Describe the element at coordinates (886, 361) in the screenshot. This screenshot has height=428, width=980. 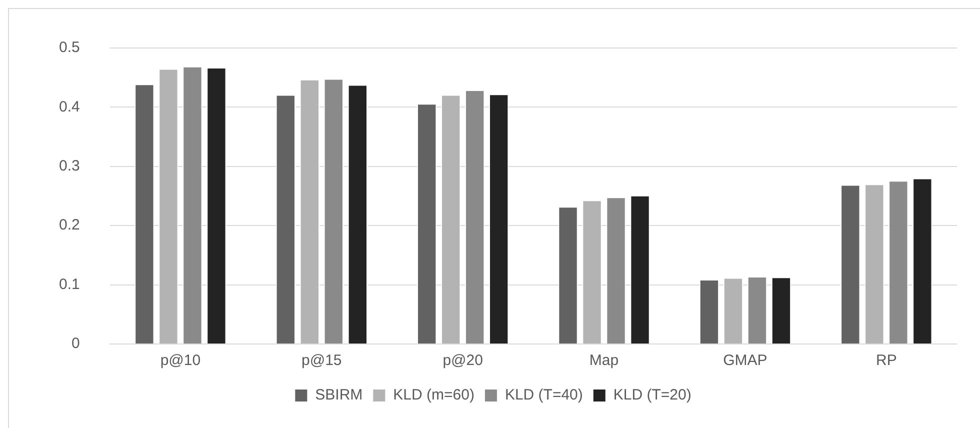
I see `x-tick-label: RP` at that location.